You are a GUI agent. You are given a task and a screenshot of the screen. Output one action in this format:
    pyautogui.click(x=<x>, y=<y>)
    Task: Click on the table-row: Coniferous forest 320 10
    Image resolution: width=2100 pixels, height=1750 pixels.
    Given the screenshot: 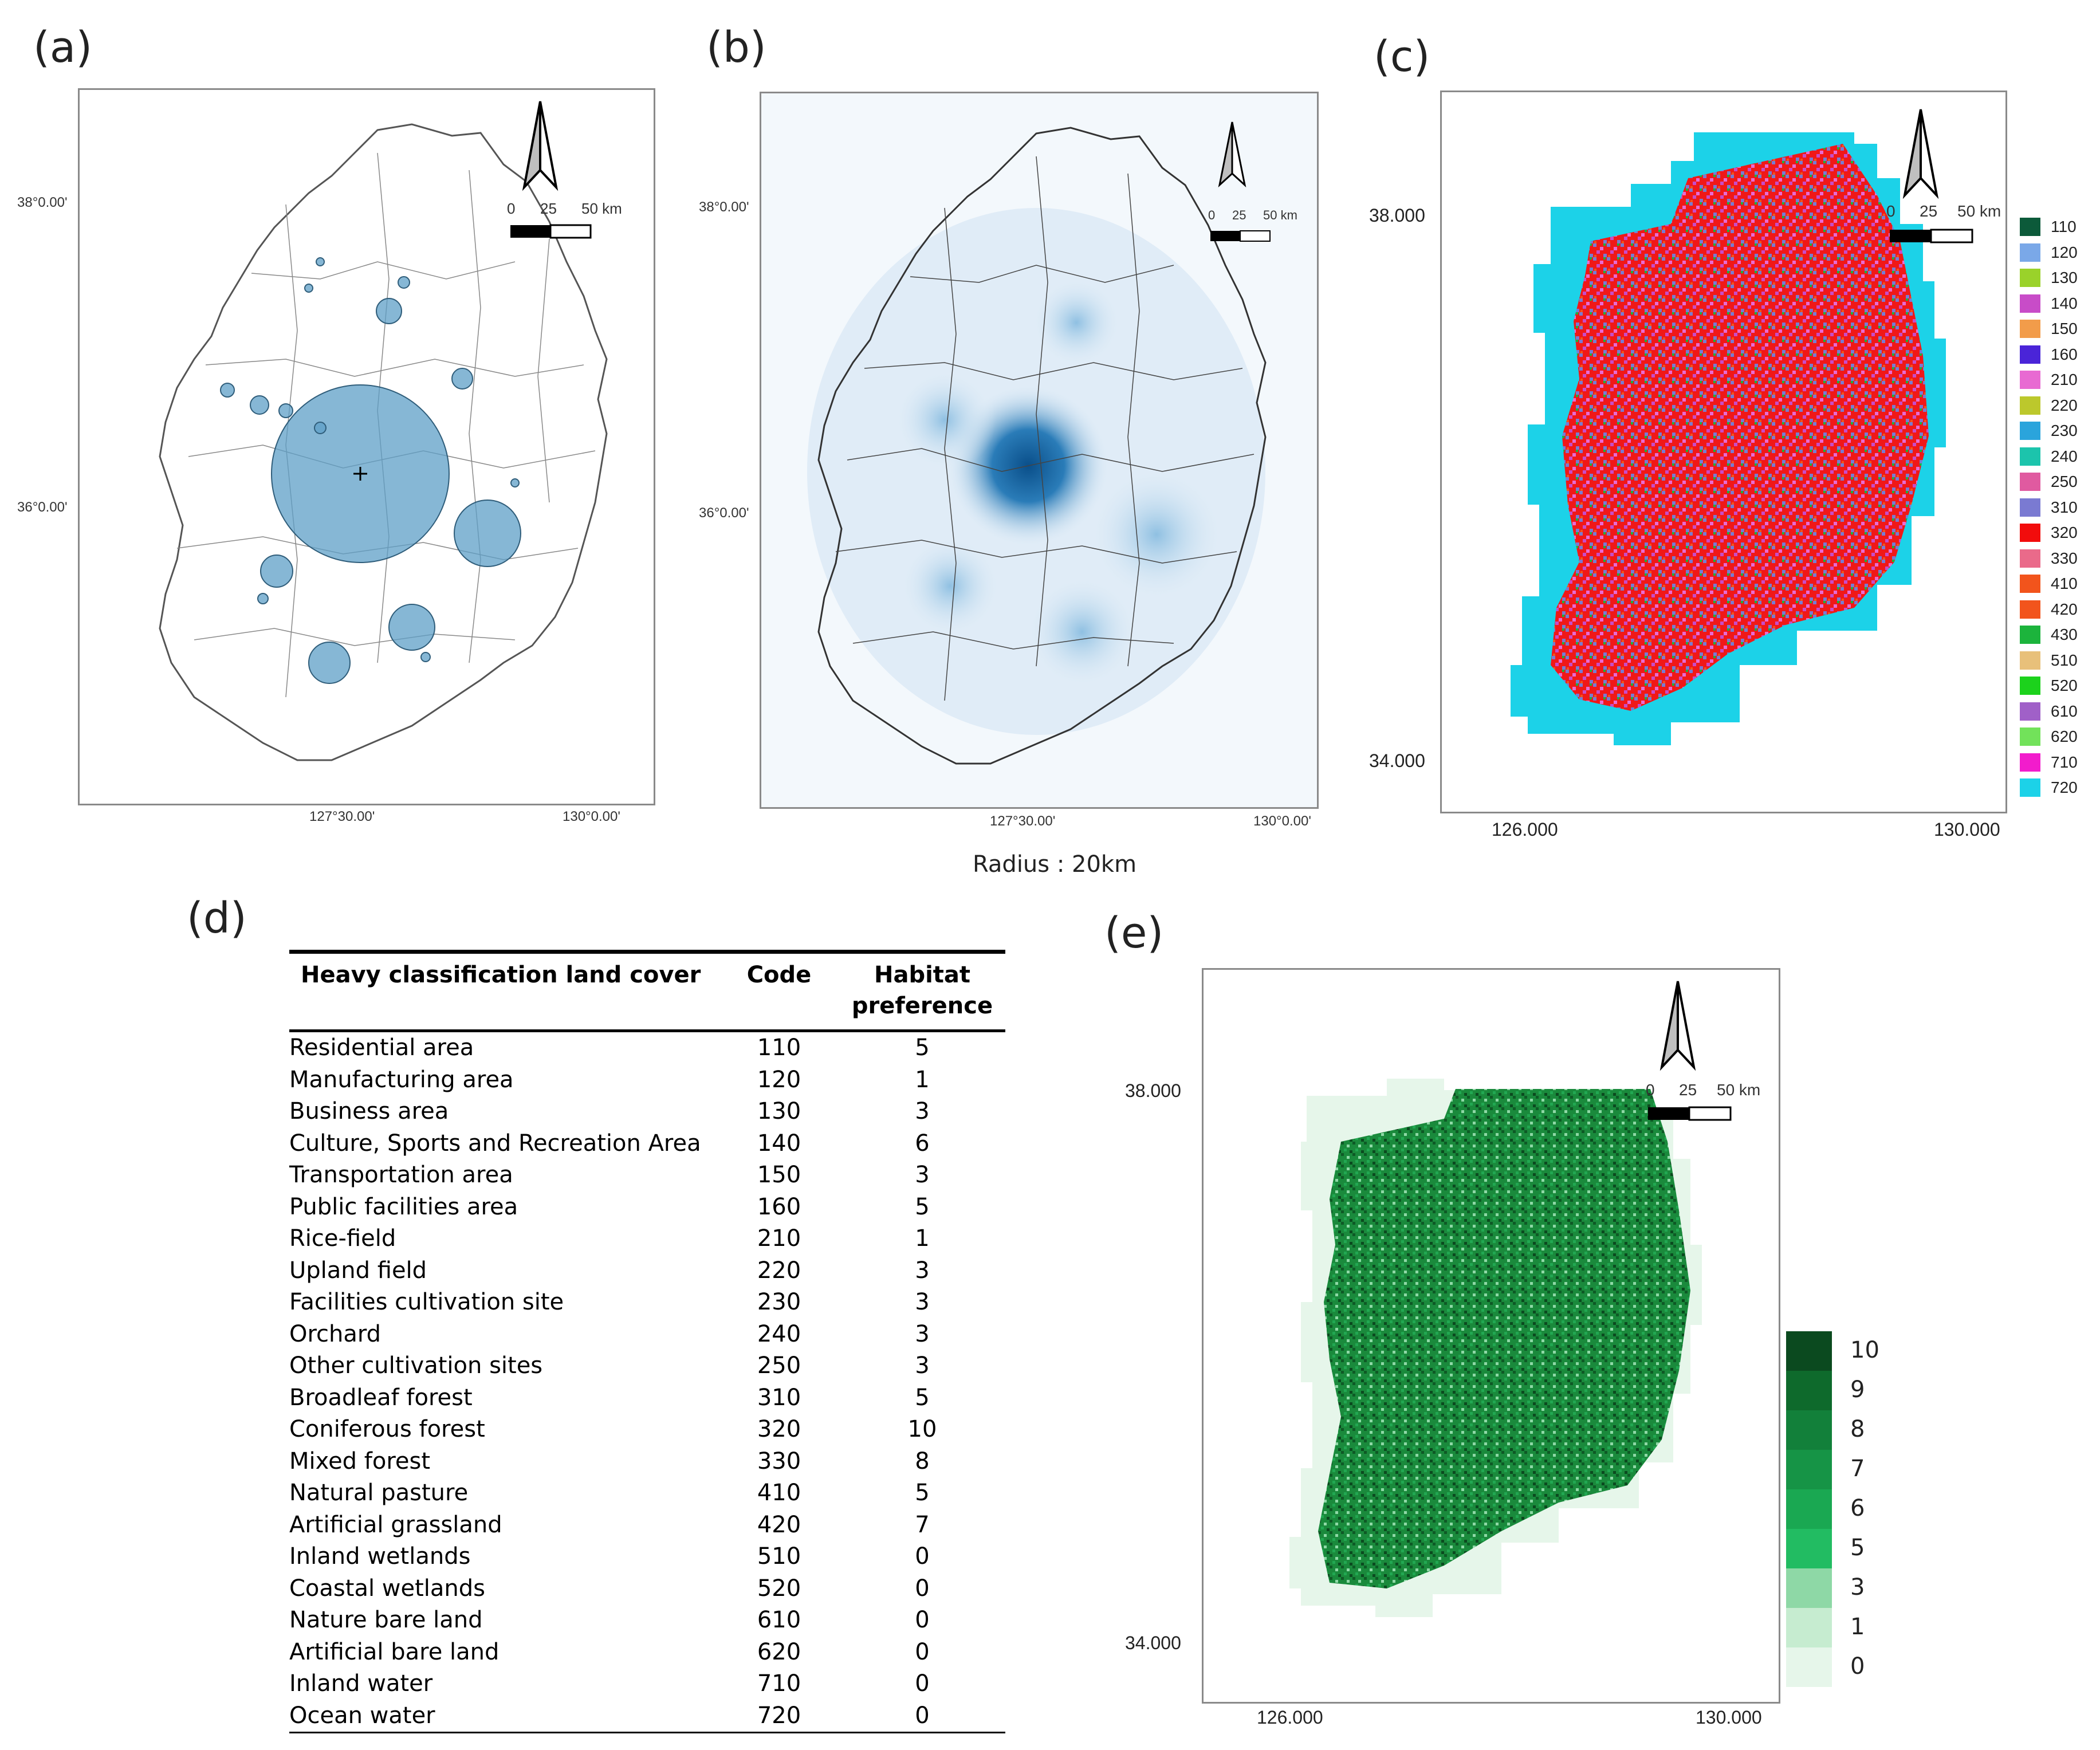 What is the action you would take?
    pyautogui.click(x=613, y=1429)
    